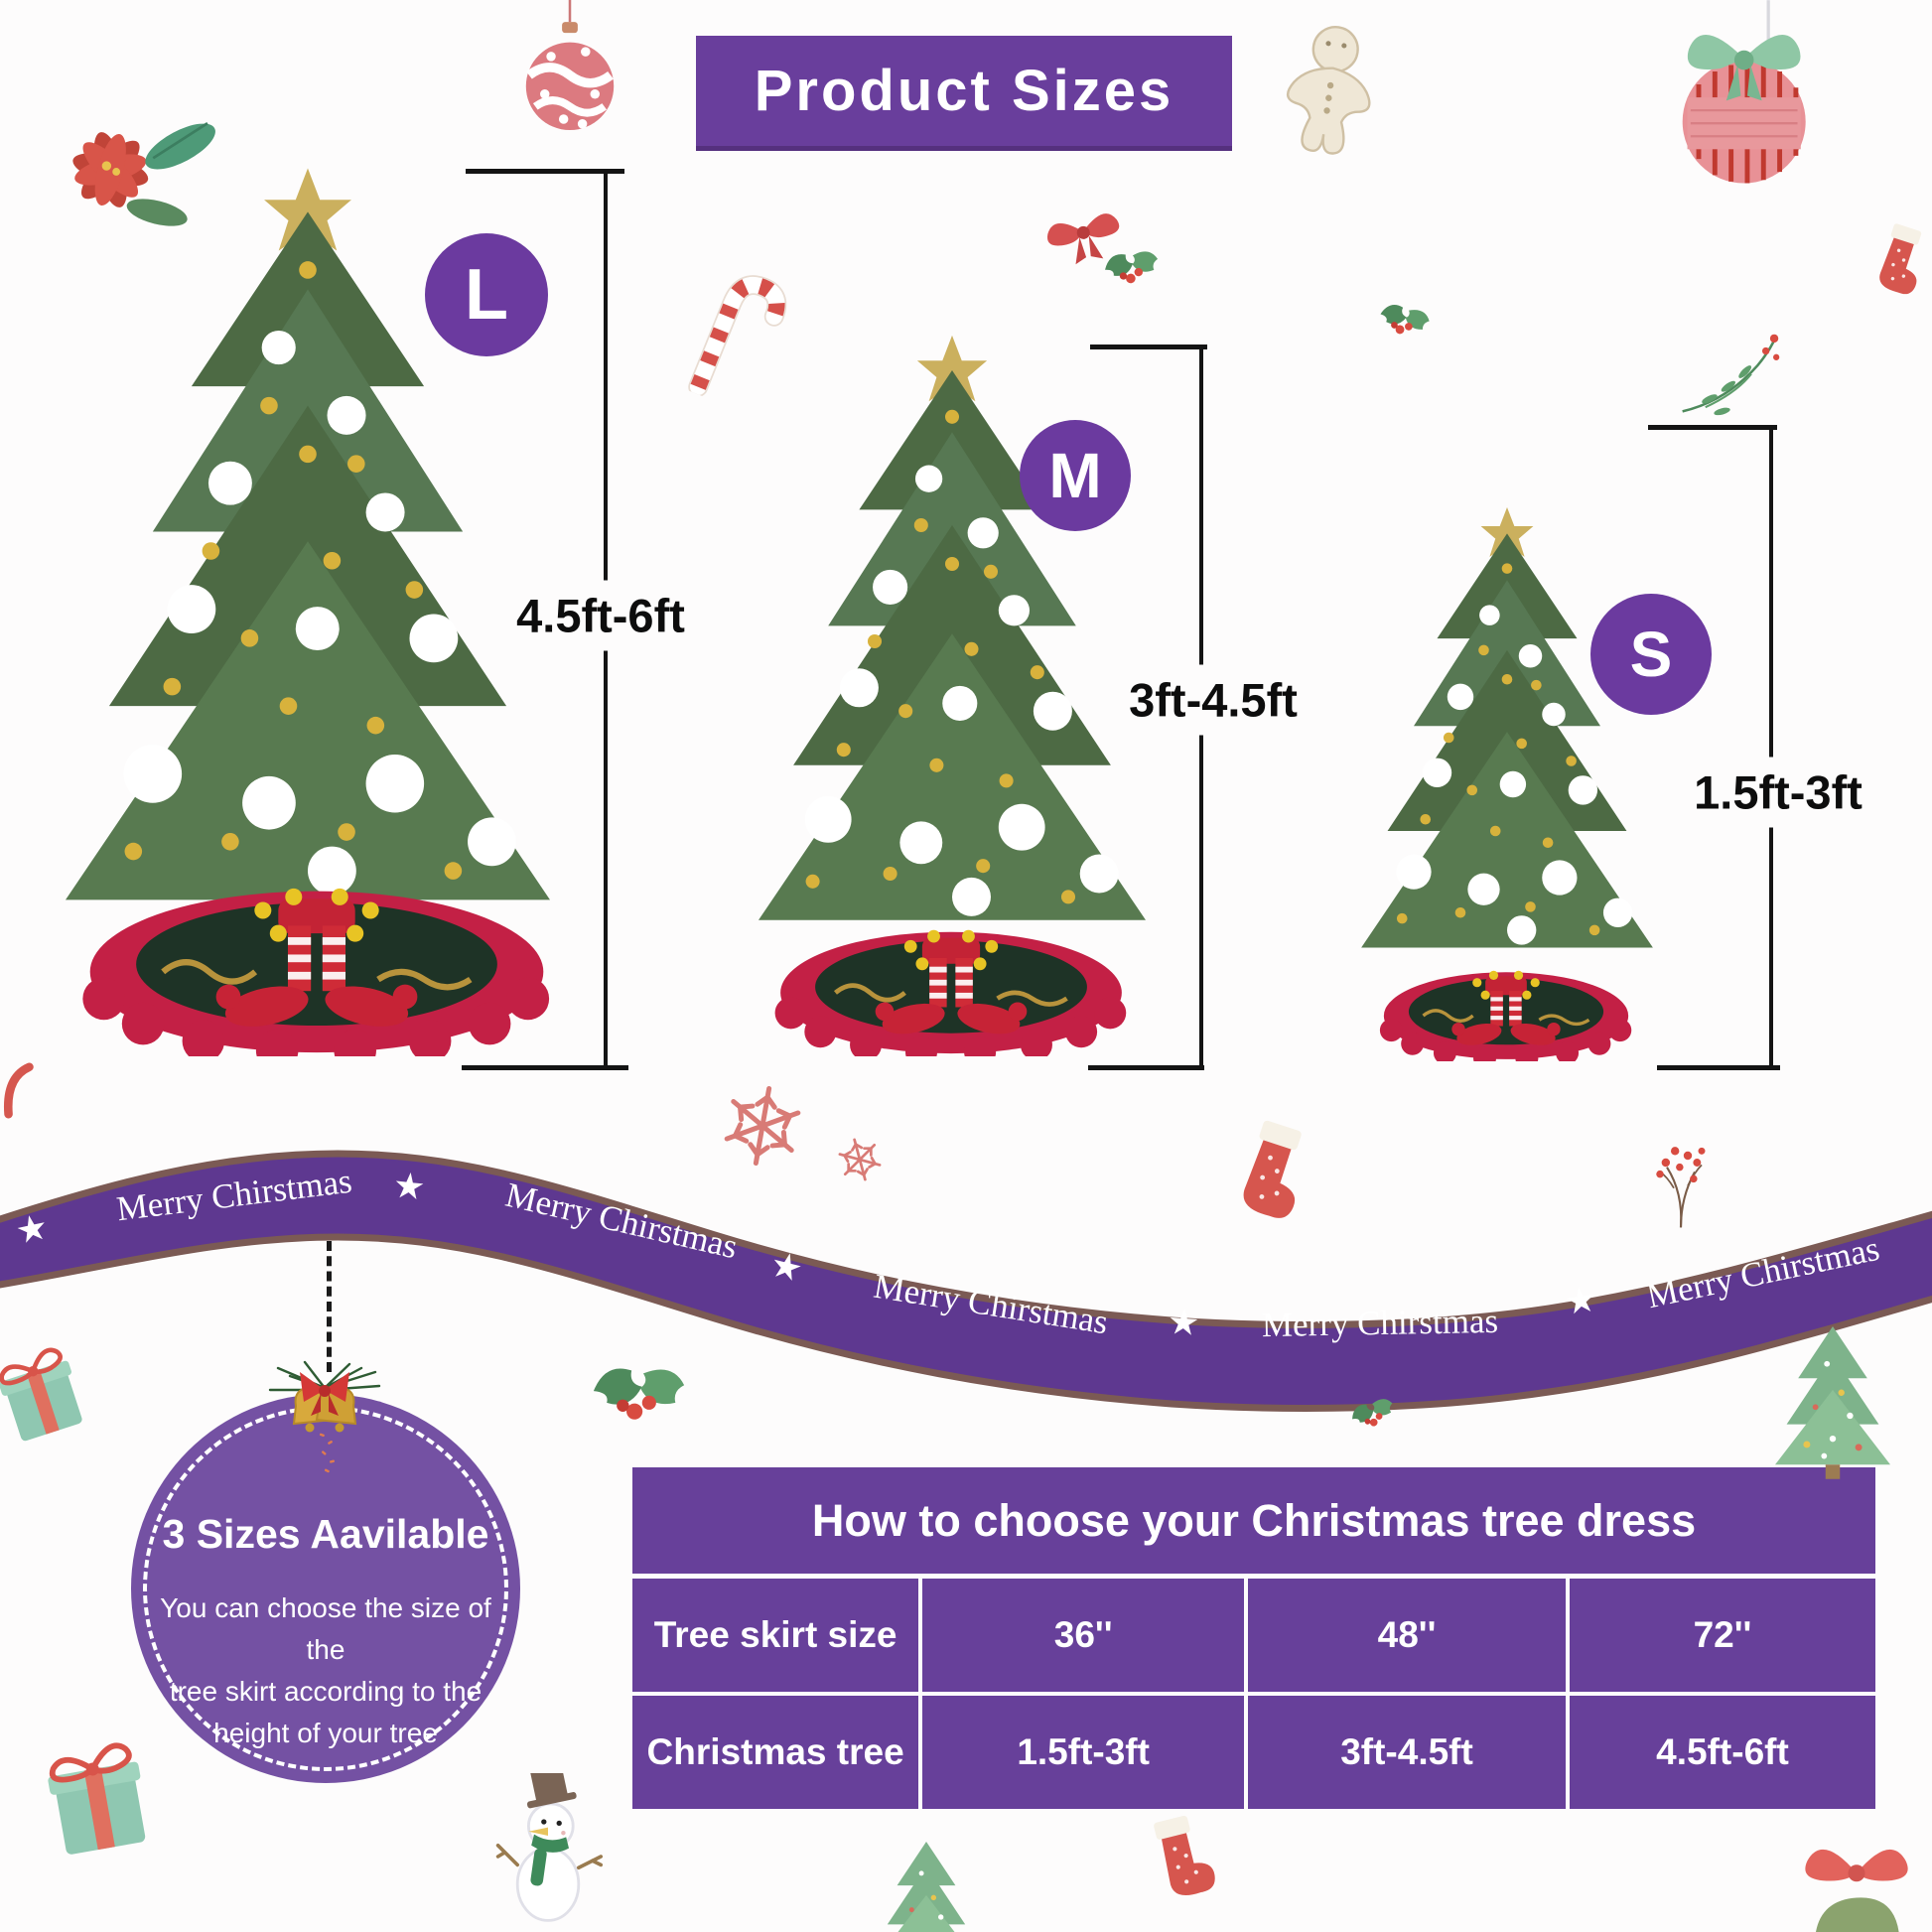 This screenshot has width=1932, height=1932. Describe the element at coordinates (601, 615) in the screenshot. I see `height-range-large: 4.5ft-6ft` at that location.